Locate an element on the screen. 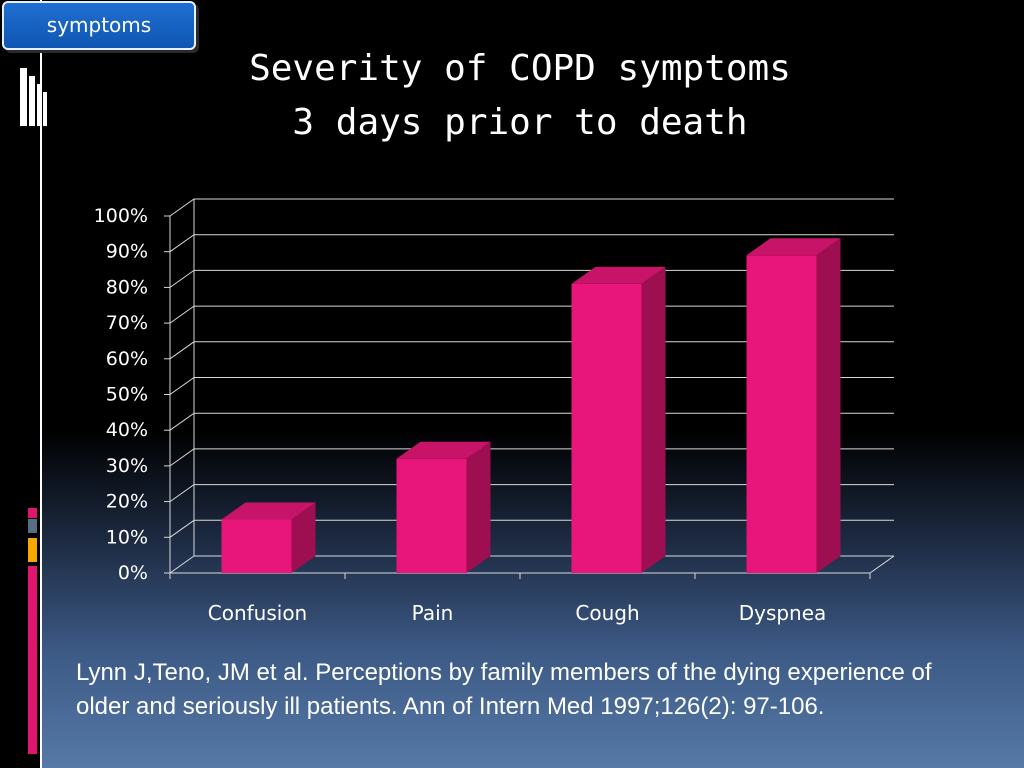  doc-stack-icon is located at coordinates (33, 97).